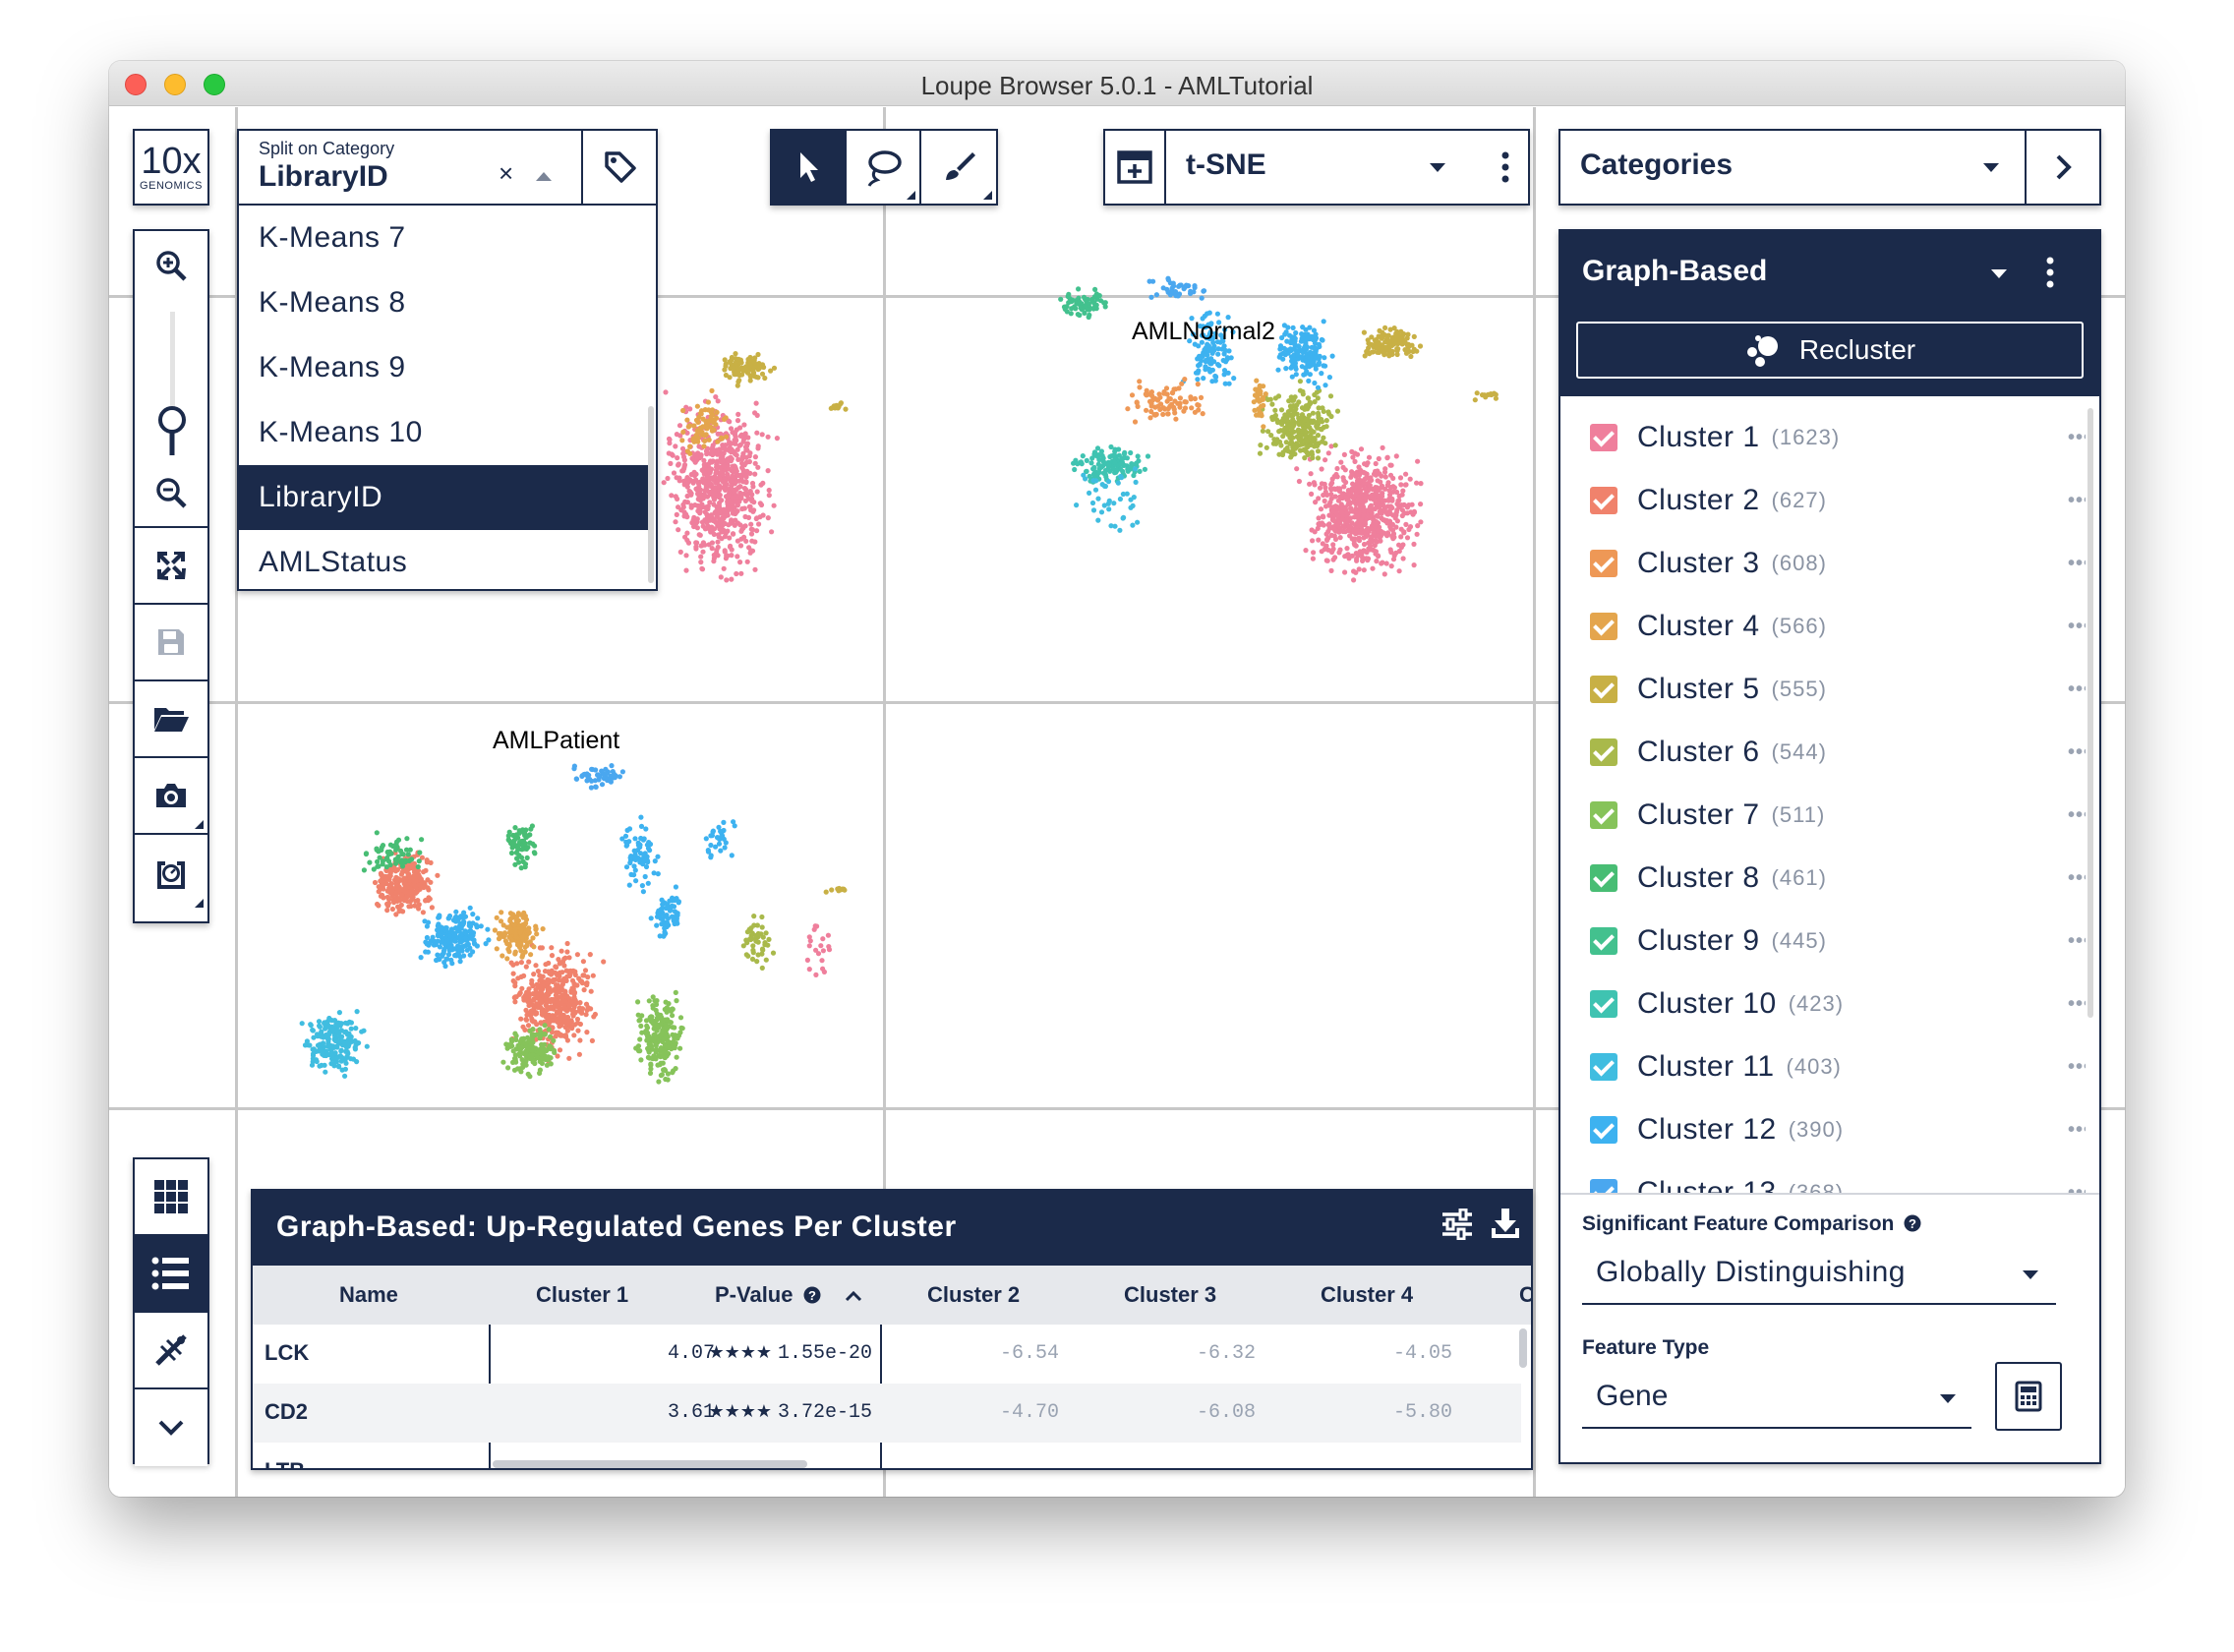 This screenshot has height=1652, width=2234. Describe the element at coordinates (2090, 713) in the screenshot. I see `cluster-list-scrollbar` at that location.